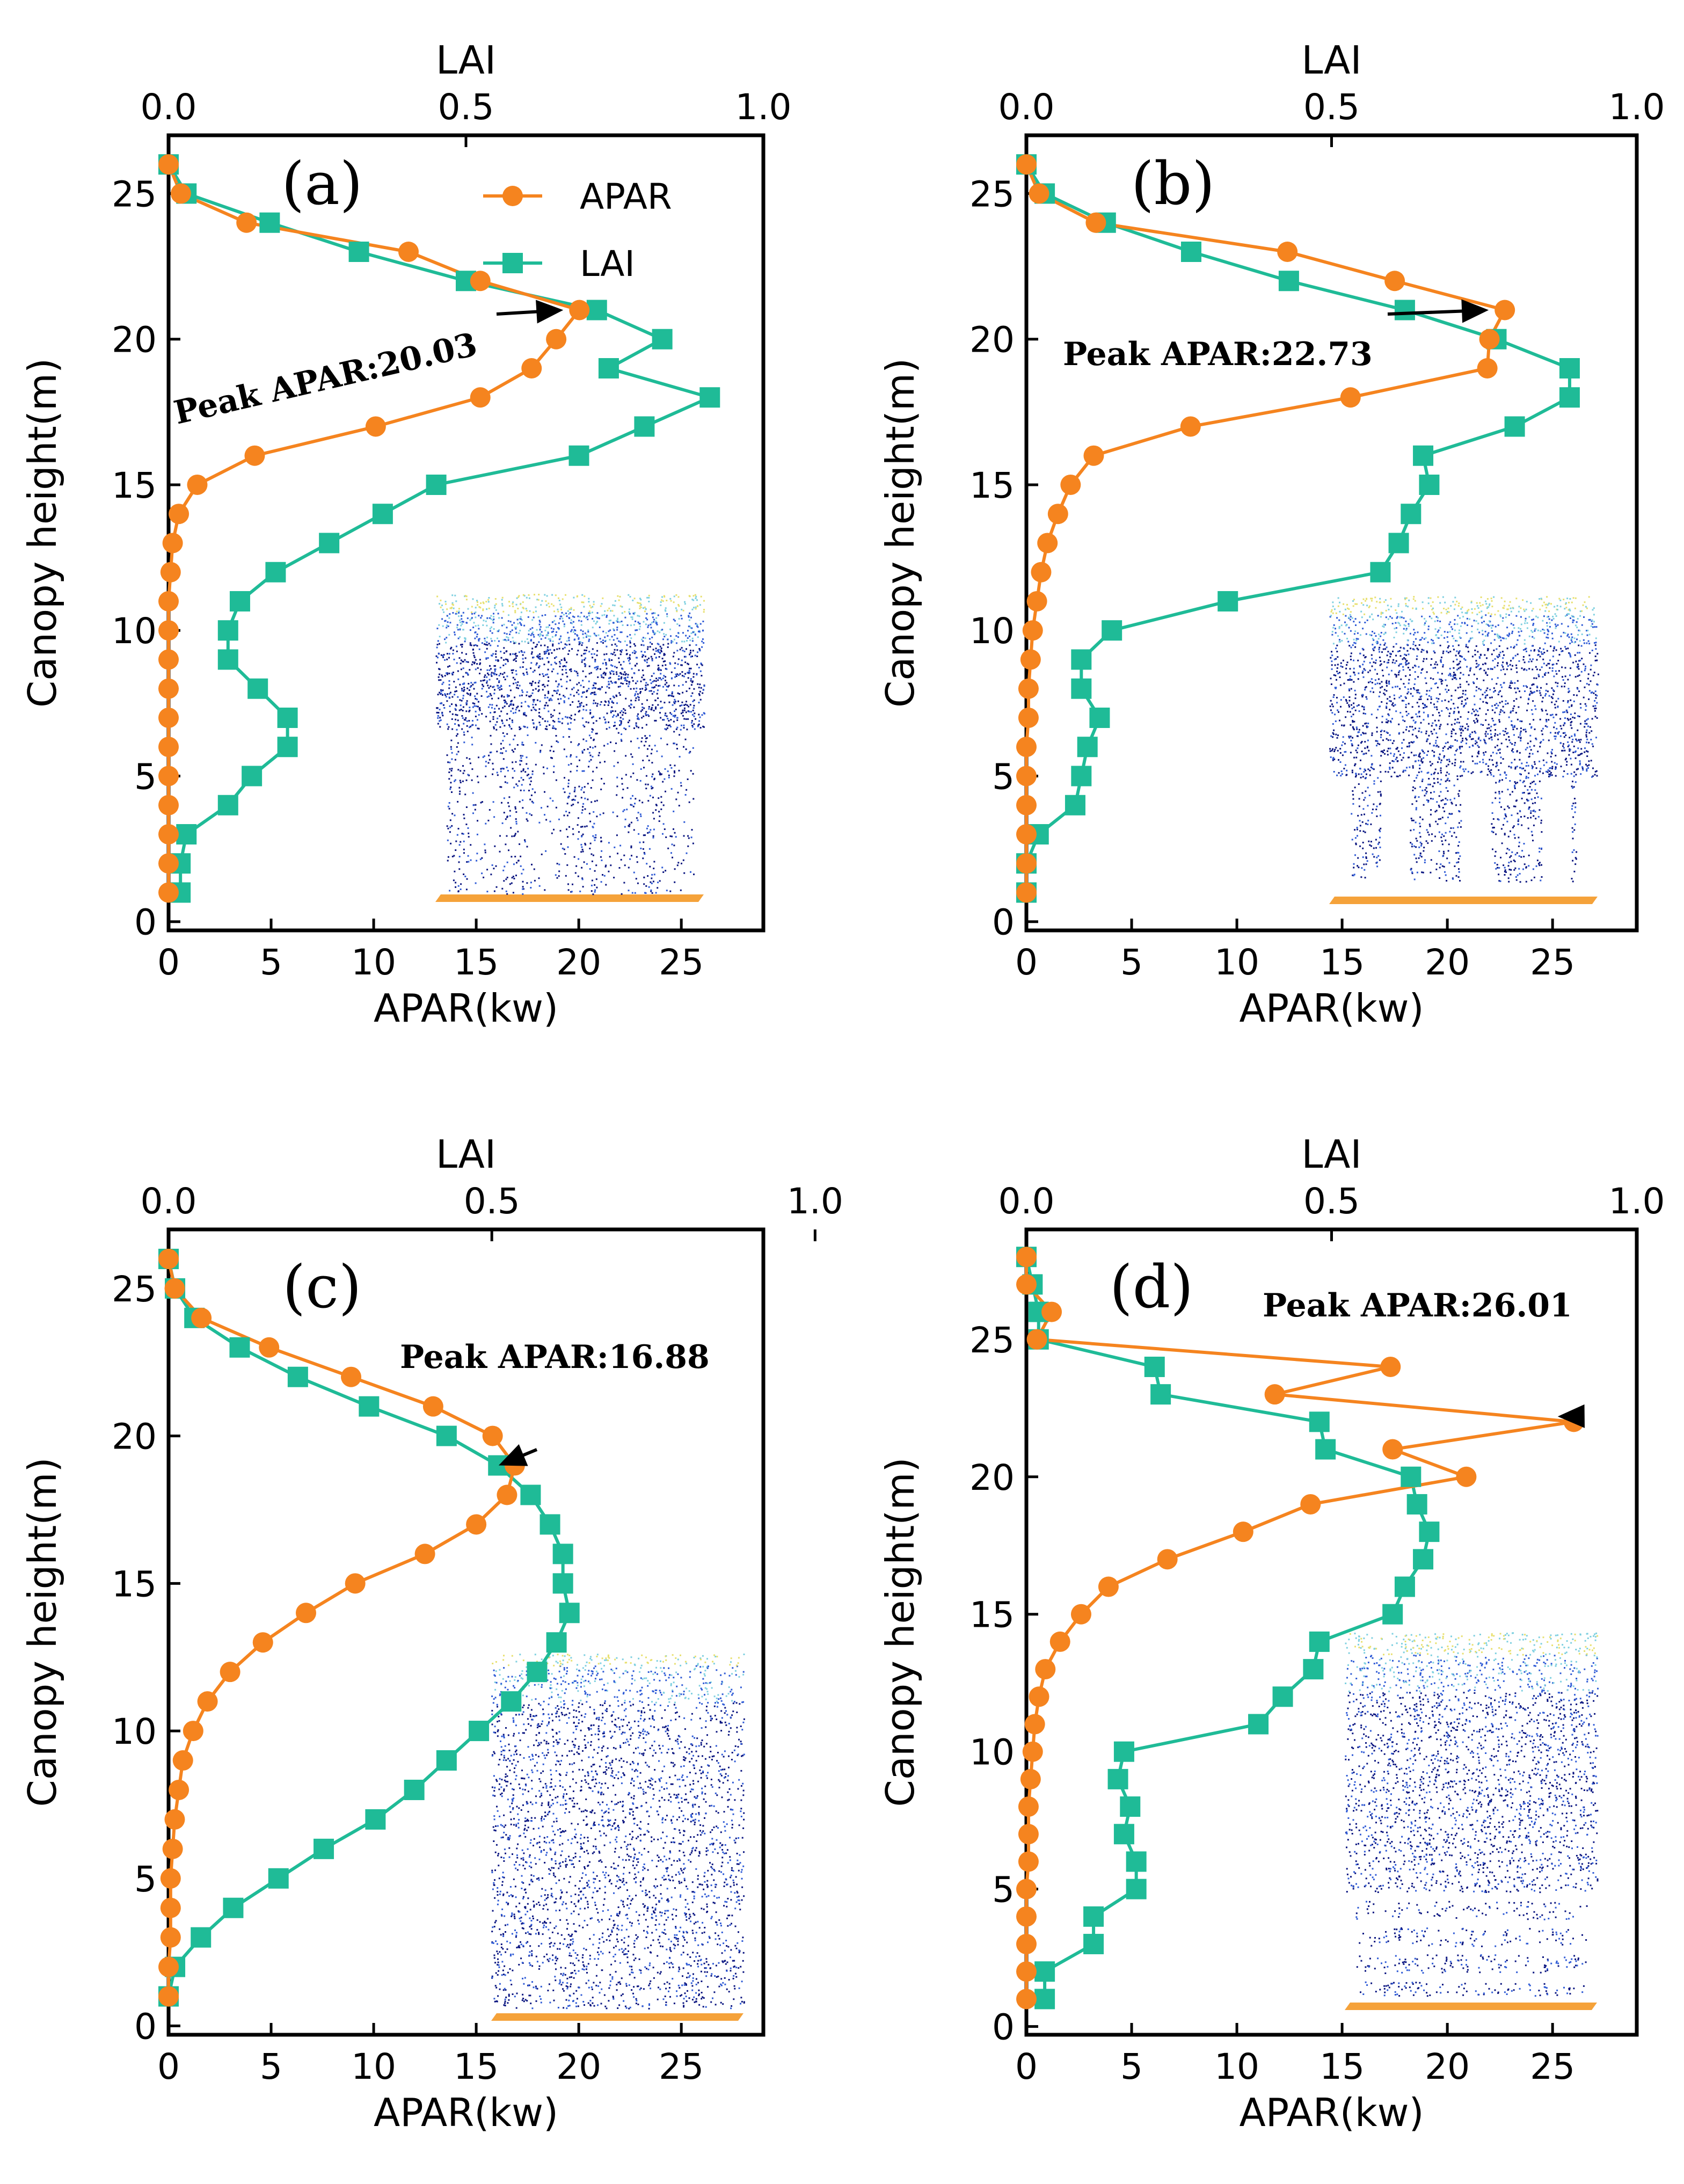 The image size is (1684, 2184). What do you see at coordinates (1552, 2066) in the screenshot?
I see `x-tick-label: 25` at bounding box center [1552, 2066].